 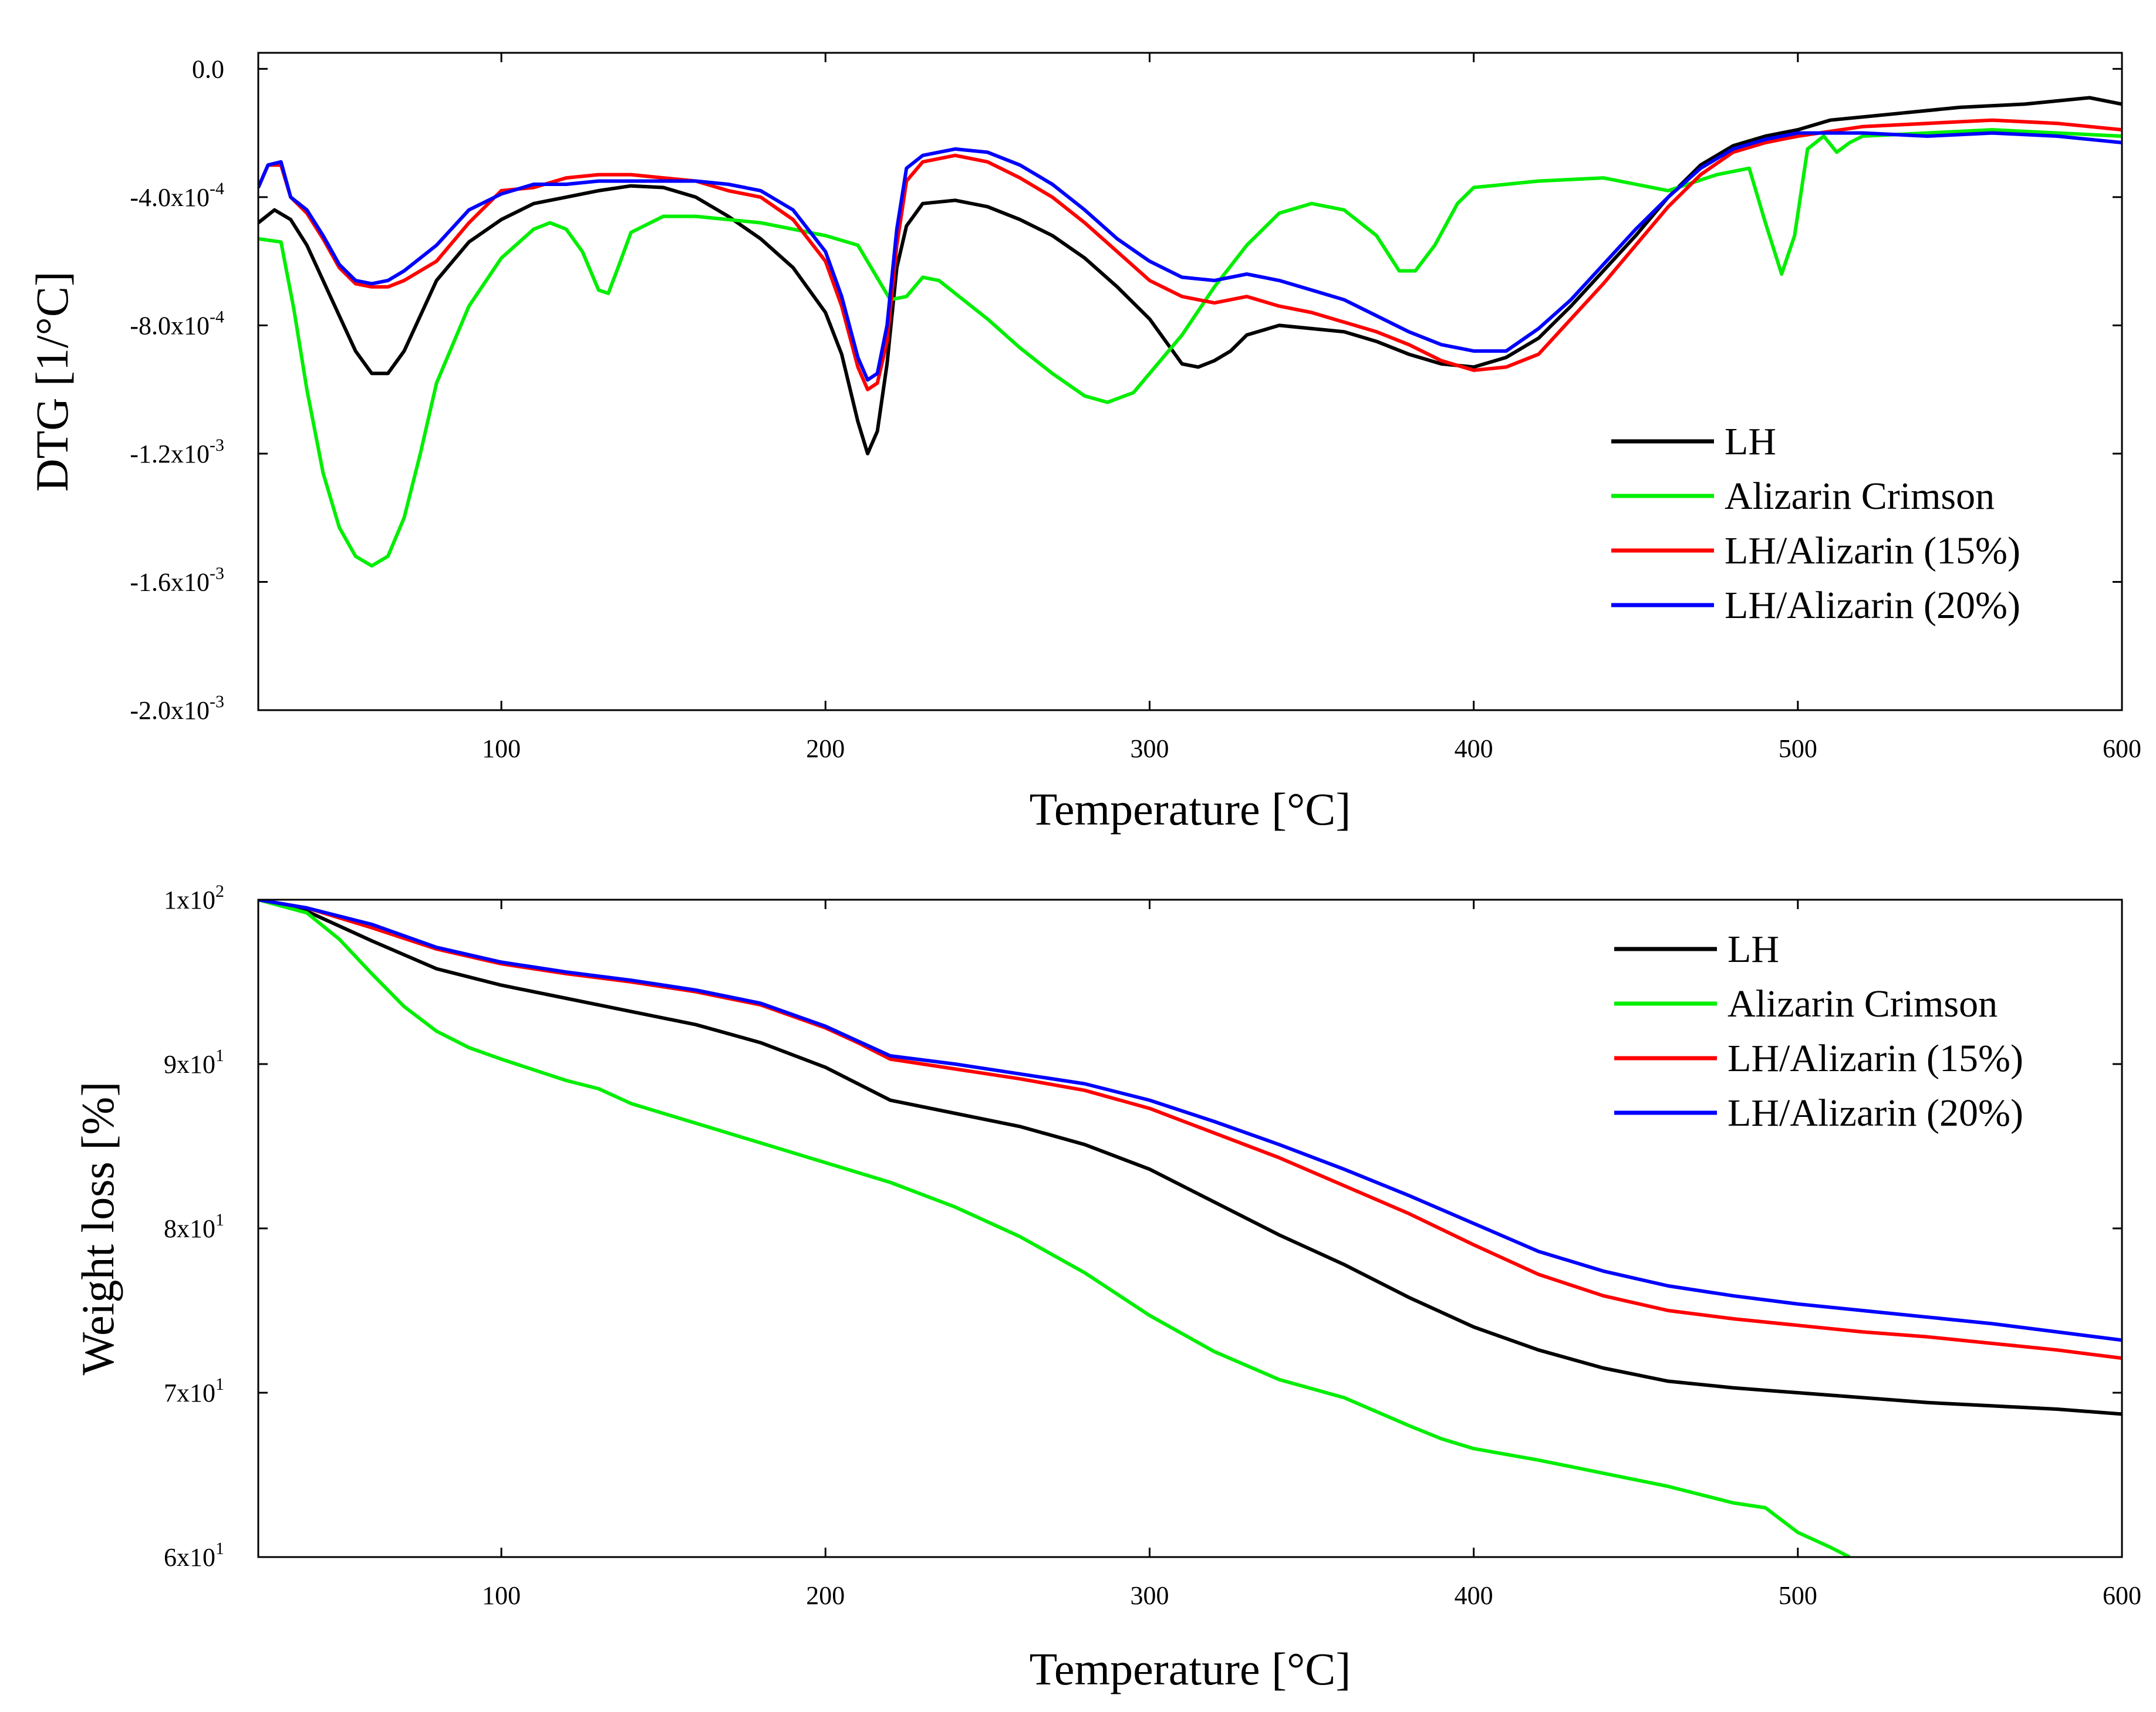 What do you see at coordinates (189, 1065) in the screenshot?
I see `y-tick-base: 9x10` at bounding box center [189, 1065].